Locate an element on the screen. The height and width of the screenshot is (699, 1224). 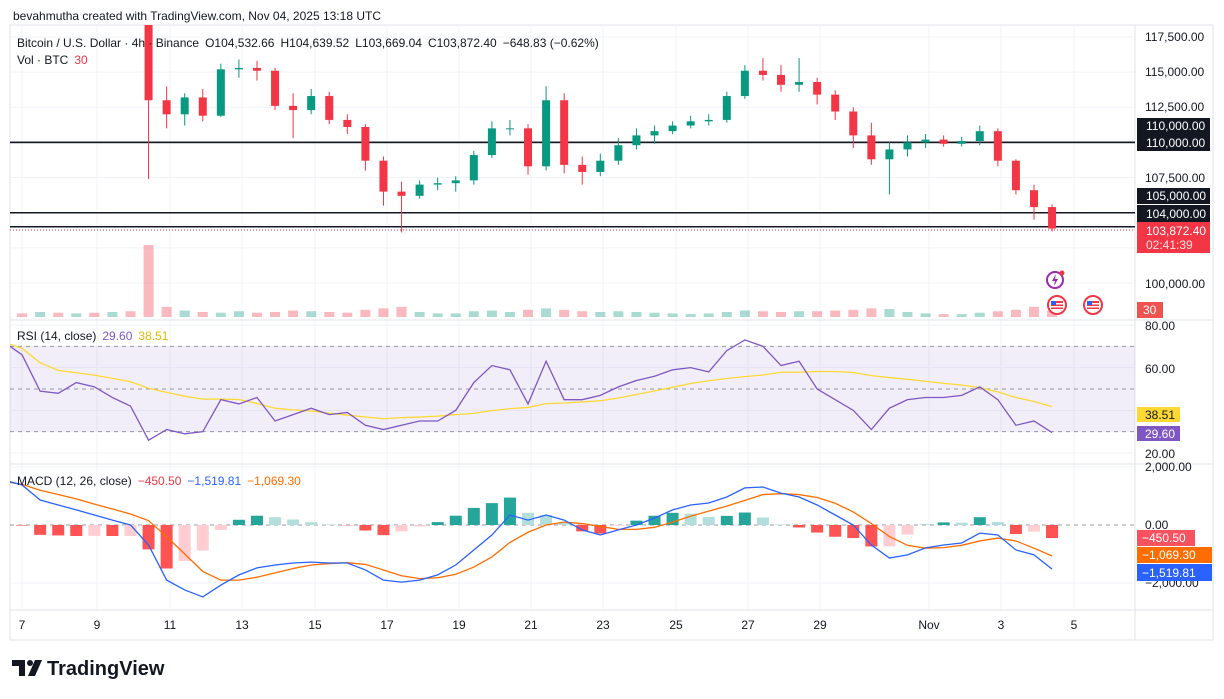
time-tick: 11 is located at coordinates (170, 625).